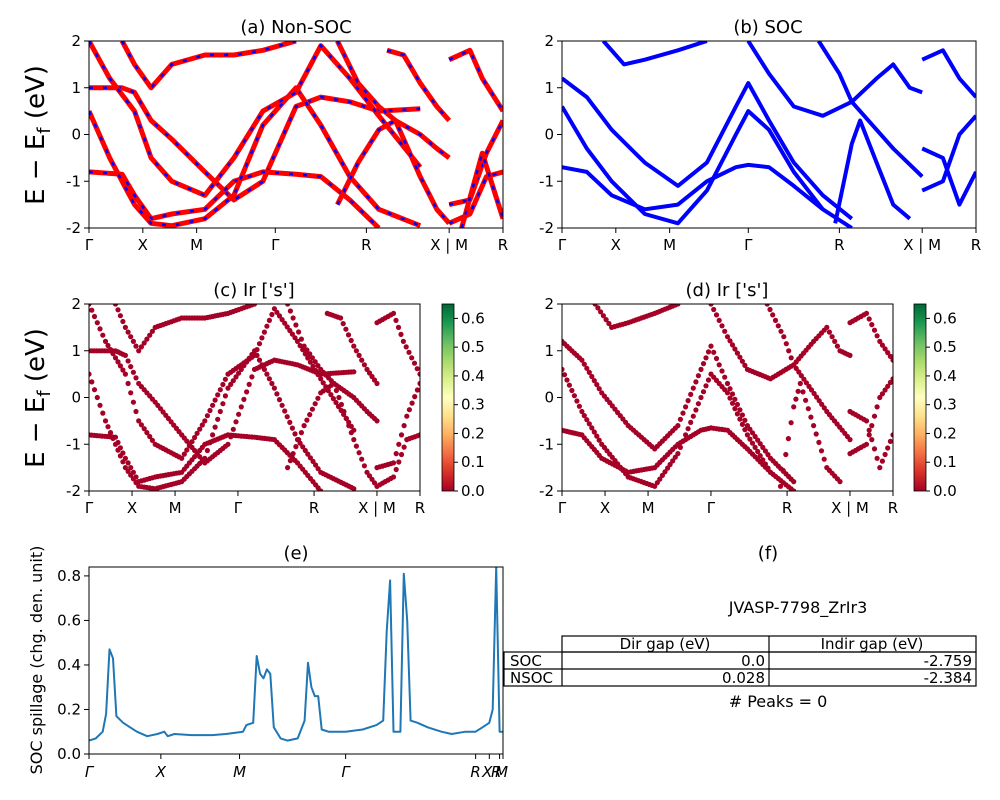 The image size is (1000, 800). Describe the element at coordinates (767, 27) in the screenshot. I see `panel-b-title: (b) SOC` at that location.